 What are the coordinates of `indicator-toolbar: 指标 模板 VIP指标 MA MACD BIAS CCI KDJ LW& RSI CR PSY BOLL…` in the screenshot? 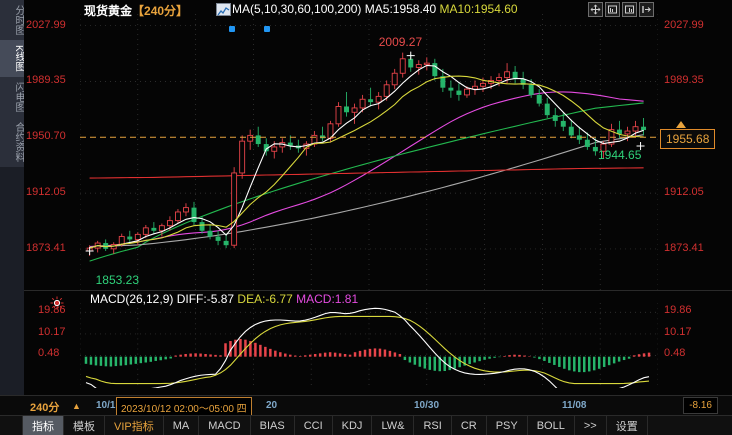 It's located at (366, 425).